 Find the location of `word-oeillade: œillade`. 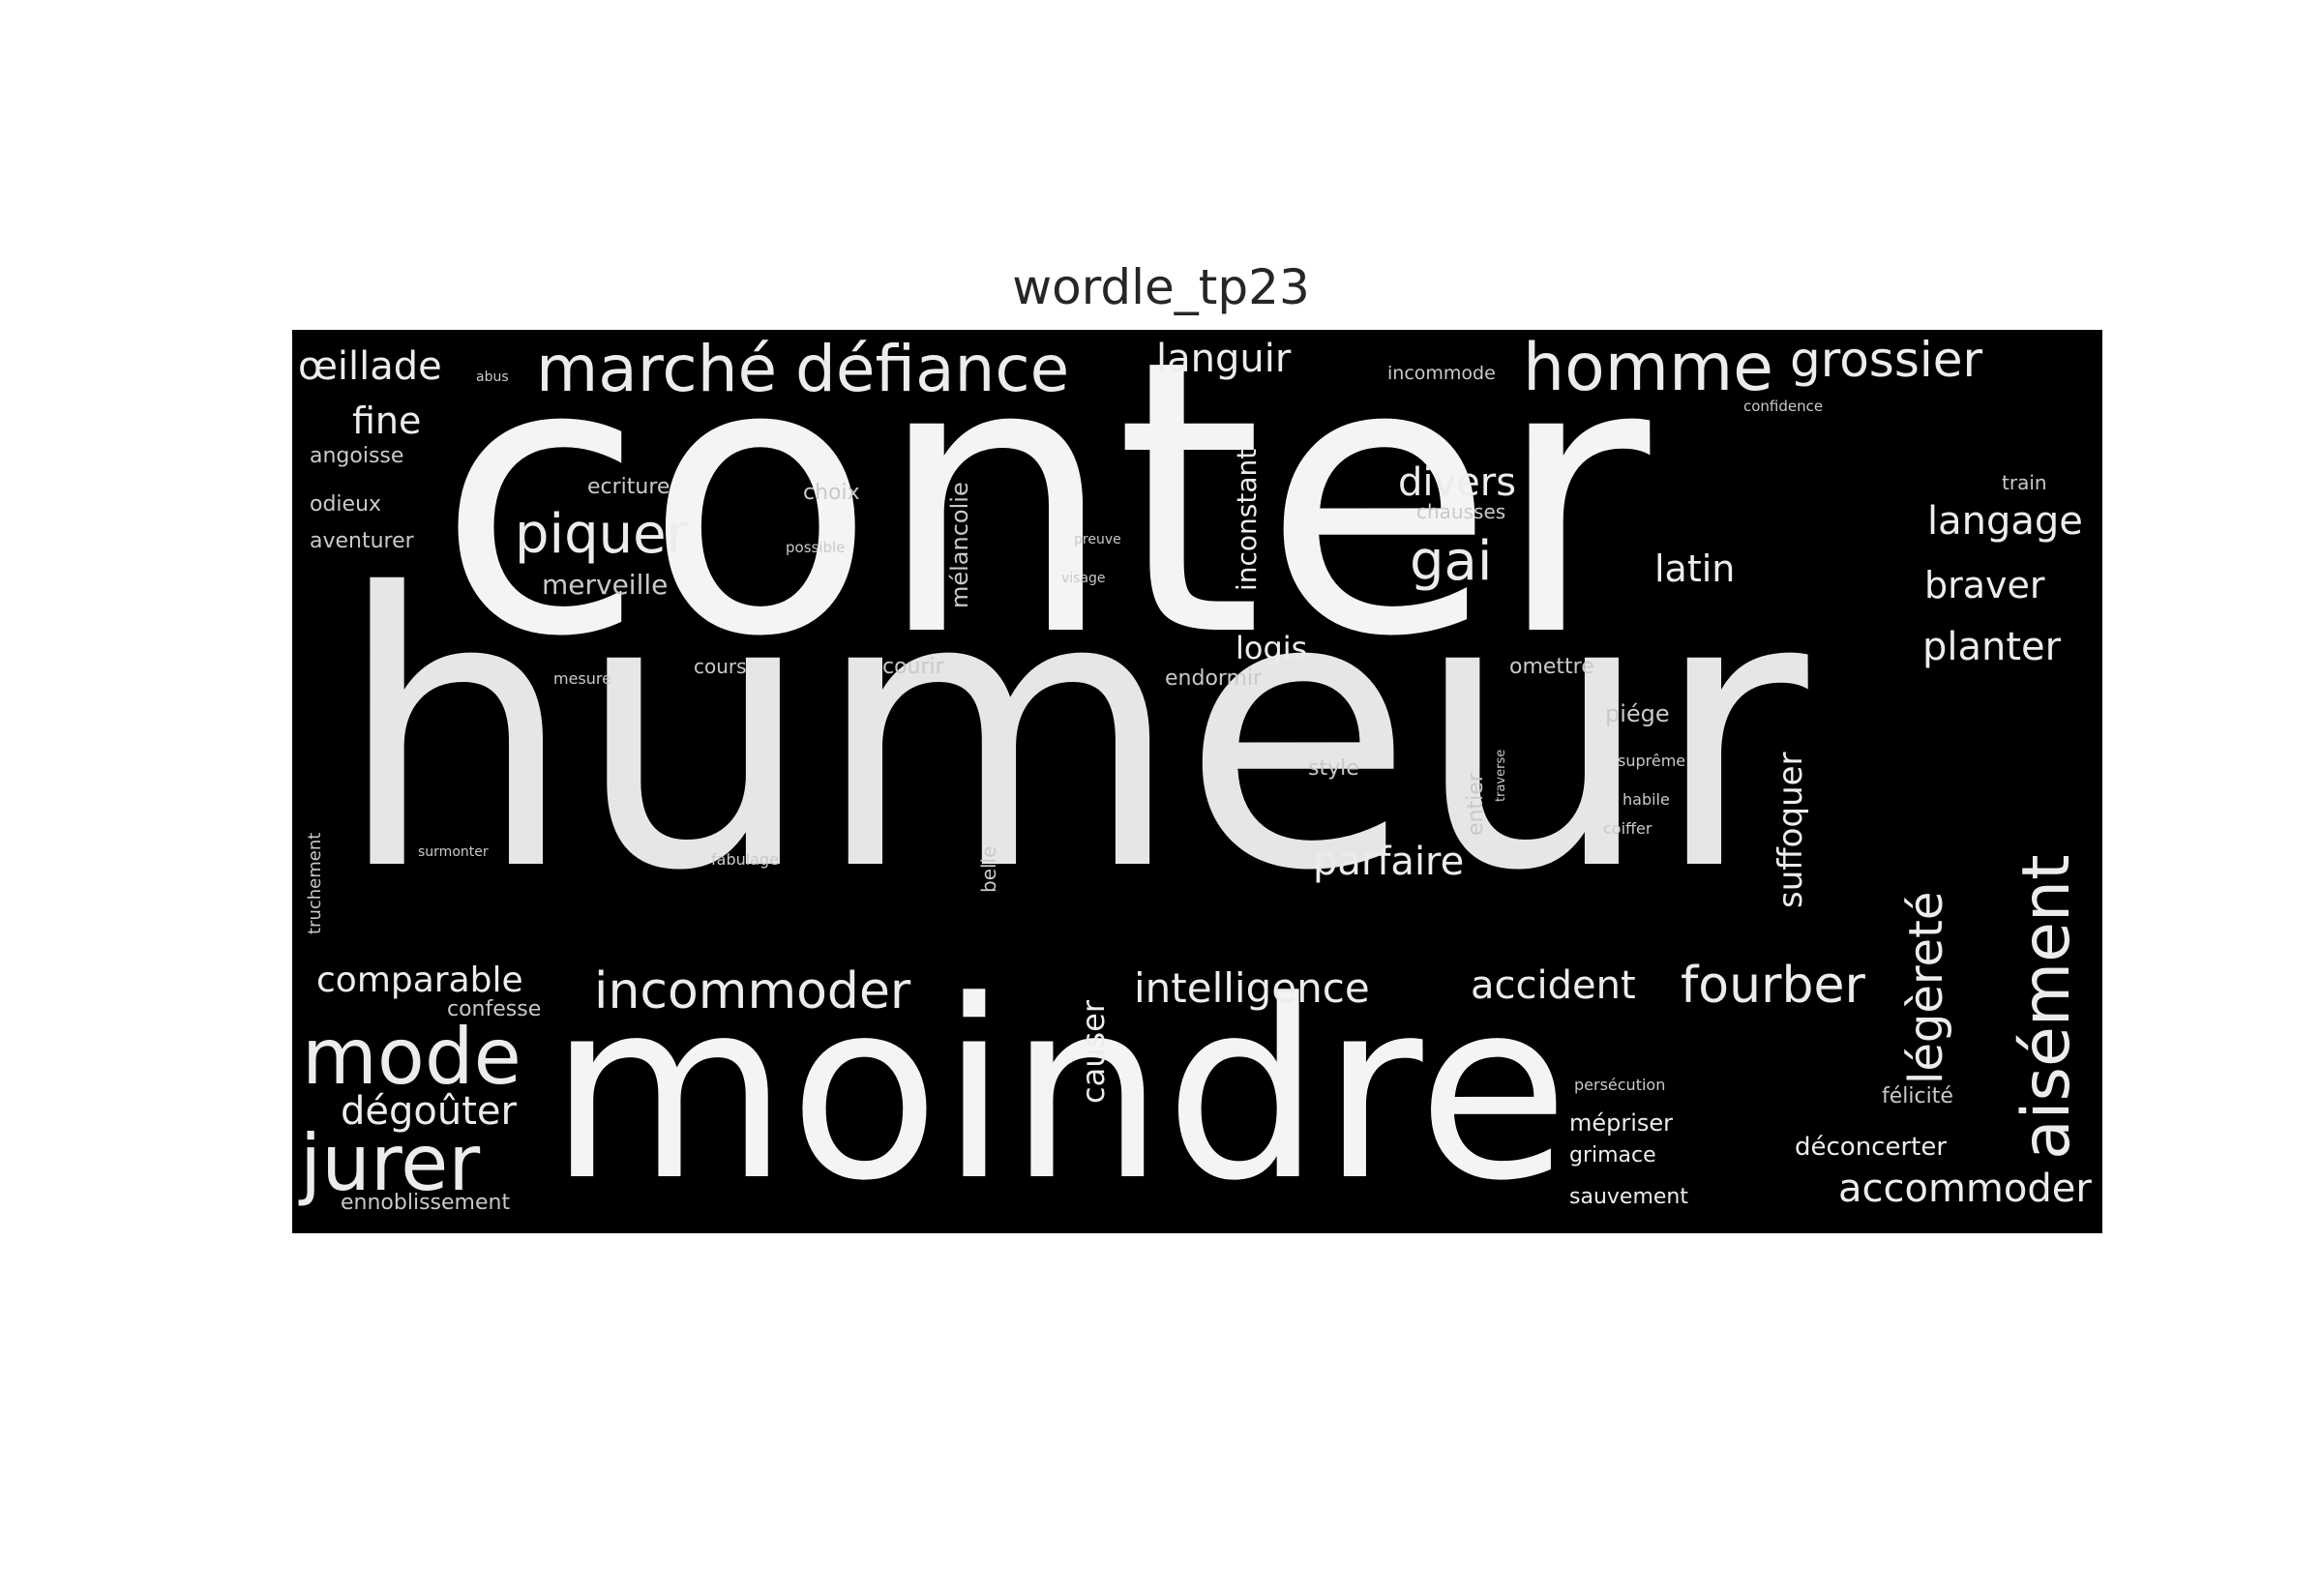

word-oeillade: œillade is located at coordinates (370, 366).